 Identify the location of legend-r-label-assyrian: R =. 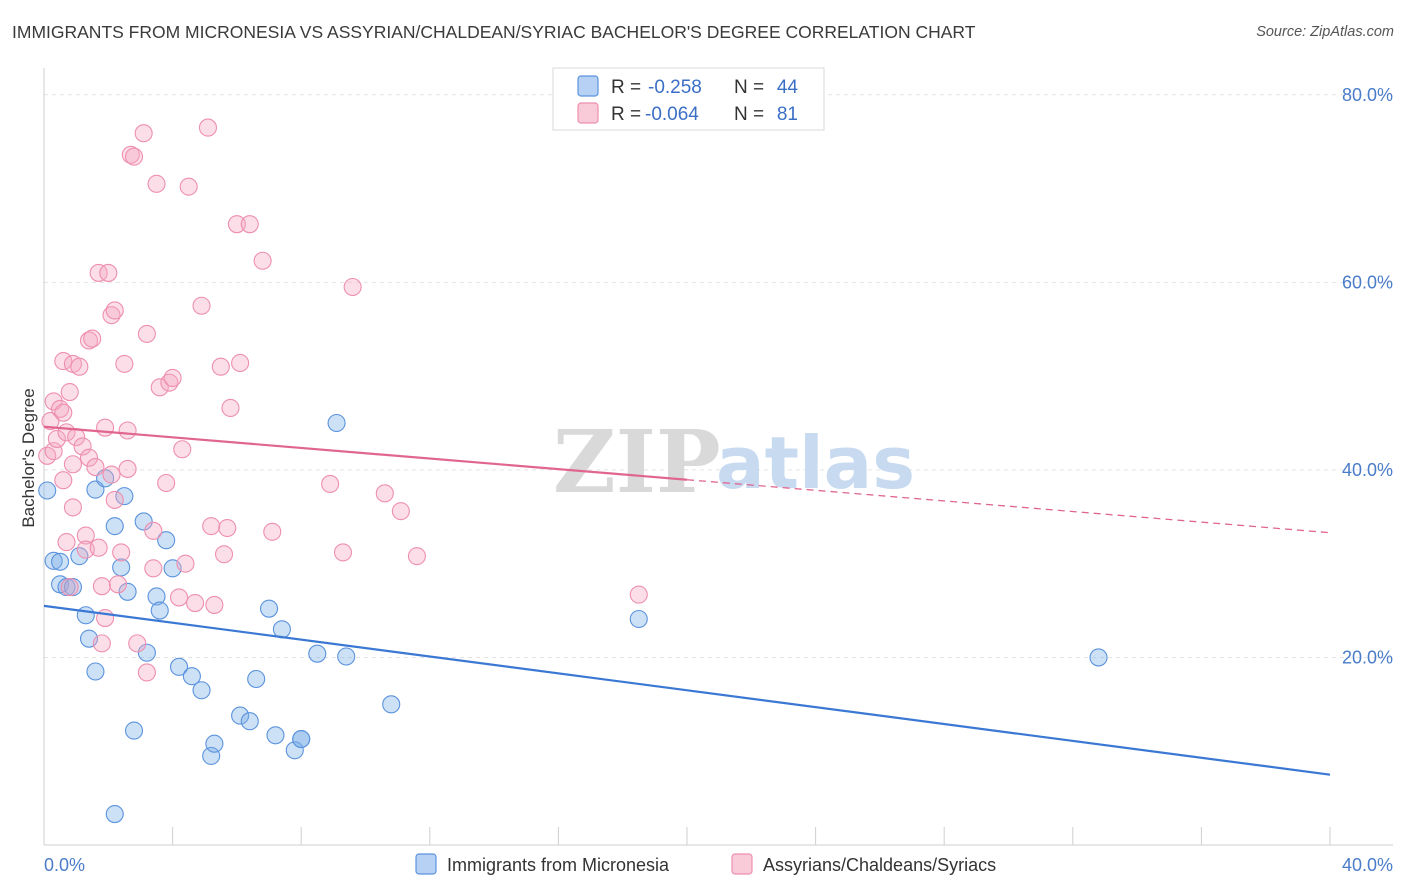
(626, 114).